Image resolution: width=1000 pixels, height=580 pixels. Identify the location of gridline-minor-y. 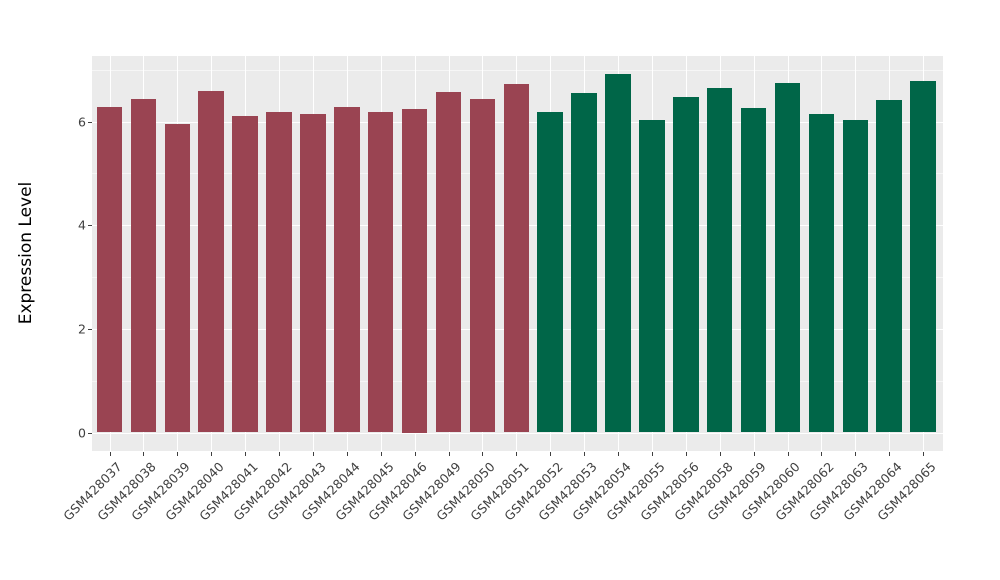
(517, 70).